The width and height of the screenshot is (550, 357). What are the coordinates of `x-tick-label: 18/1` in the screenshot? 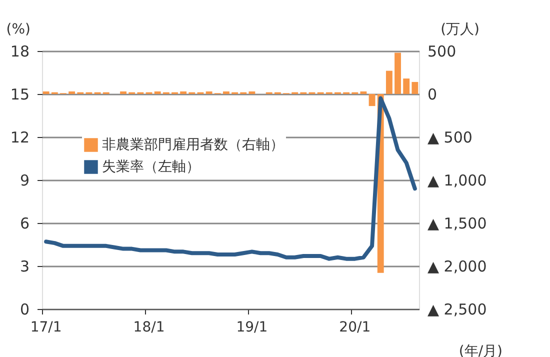 It's located at (149, 328).